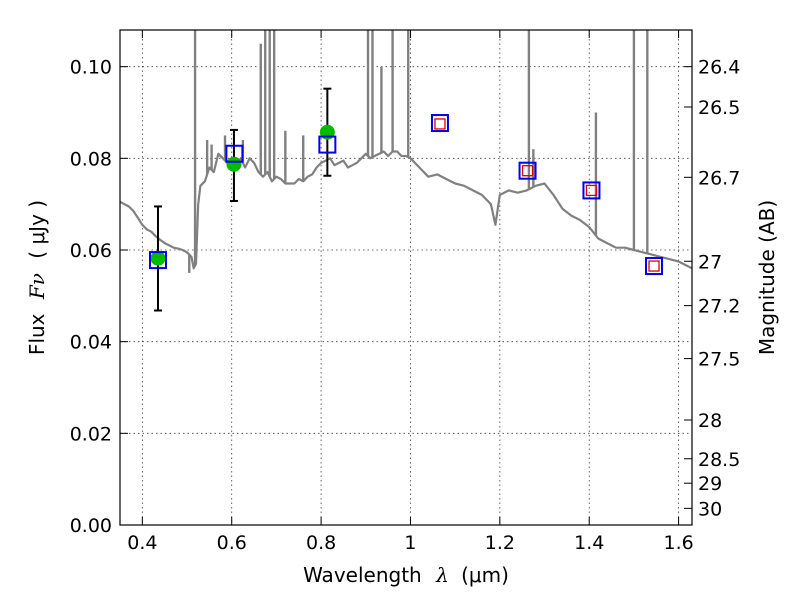  Describe the element at coordinates (712, 288) in the screenshot. I see `right-axis-ticks: 26.4 26.5 26.7 27 27.2 27.5 28 28.529 30` at that location.